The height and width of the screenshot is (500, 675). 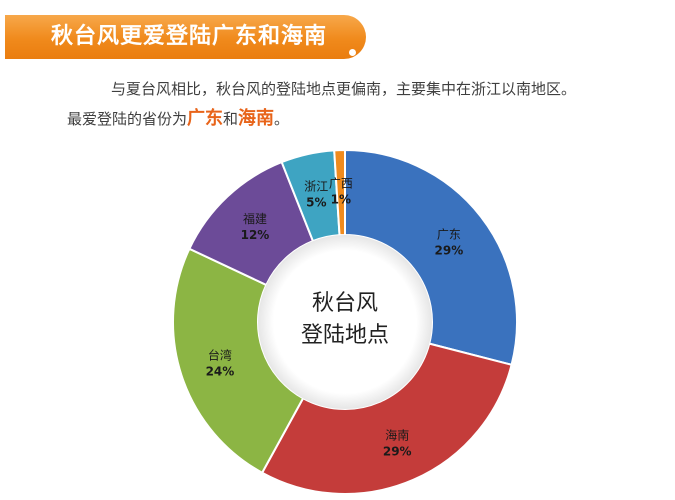 What do you see at coordinates (345, 303) in the screenshot?
I see `center-label-line-1: 秋台风` at bounding box center [345, 303].